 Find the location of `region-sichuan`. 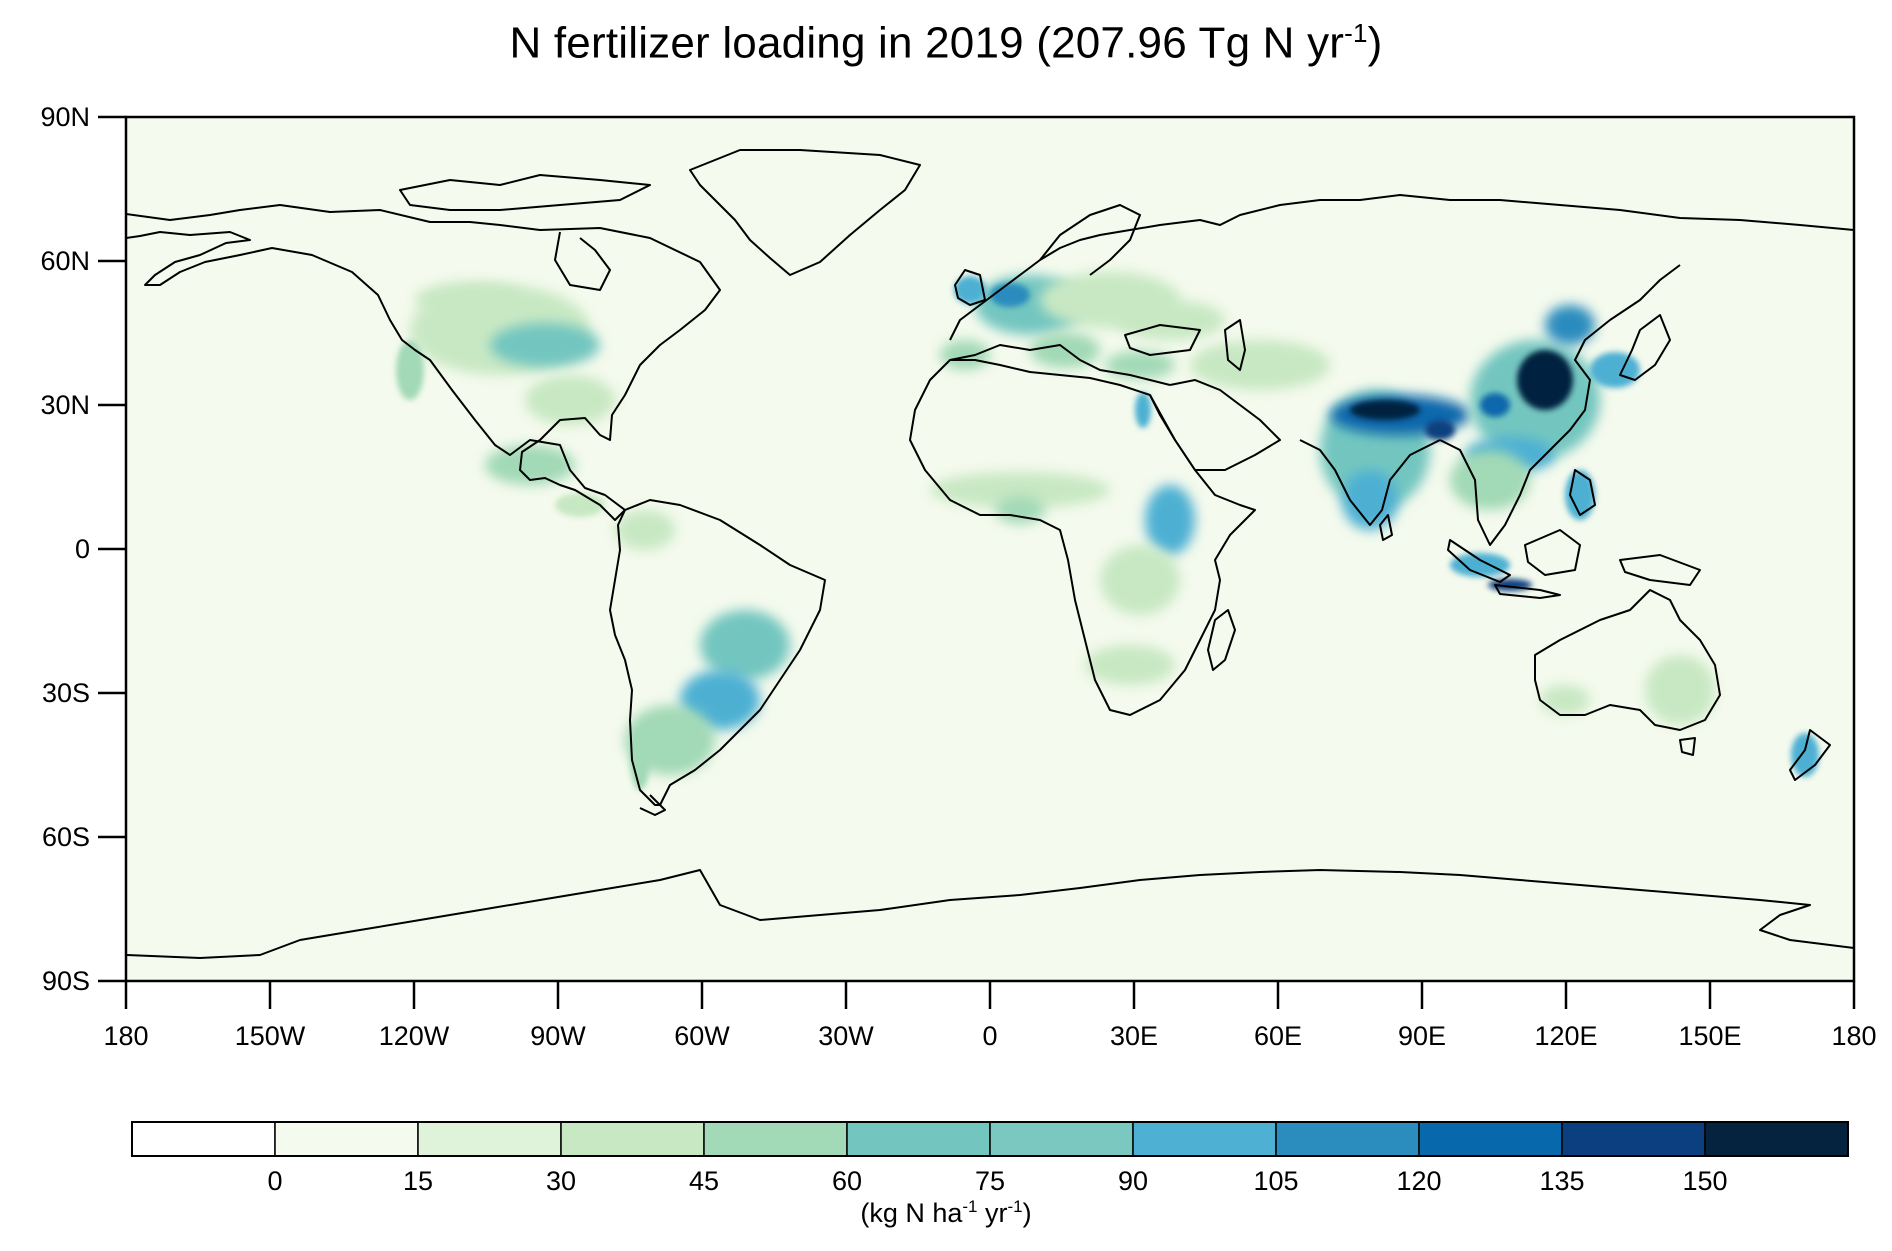

region-sichuan is located at coordinates (1495, 405).